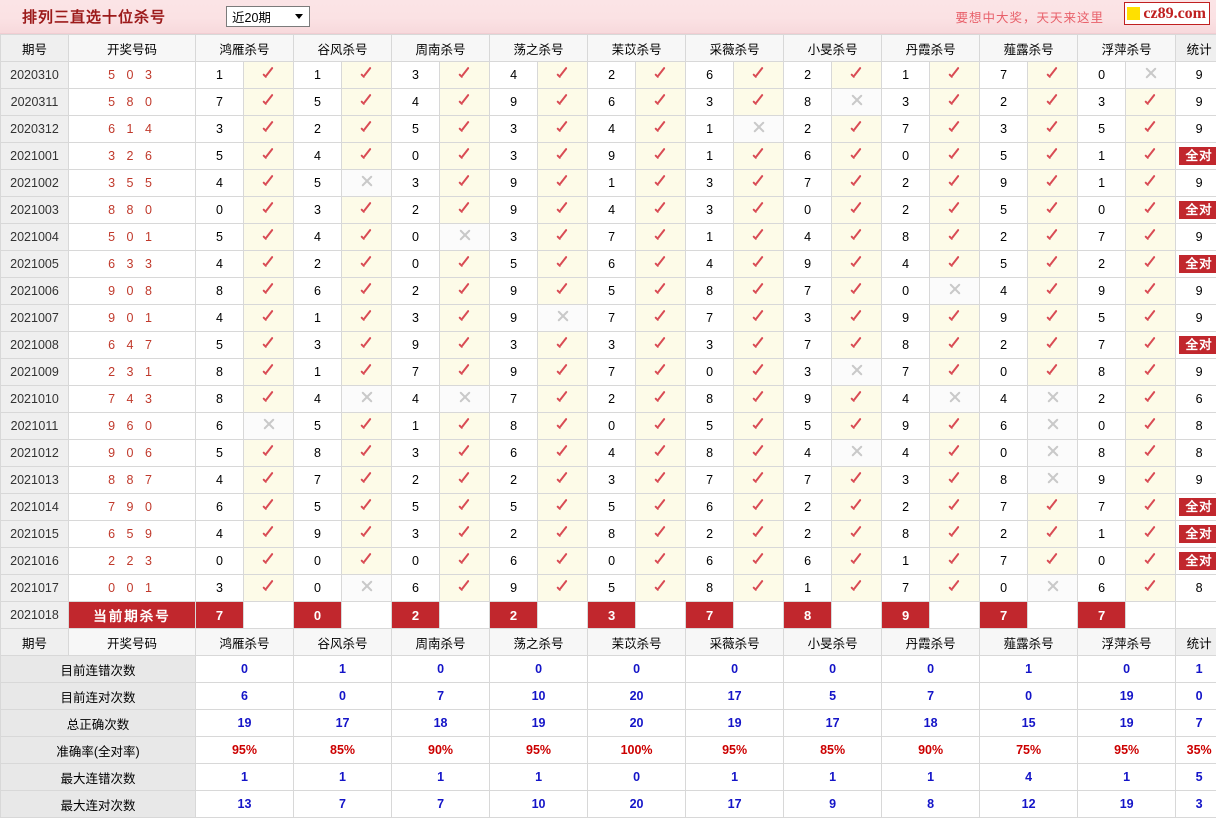  What do you see at coordinates (441, 696) in the screenshot?
I see `stats-row-value: 7` at bounding box center [441, 696].